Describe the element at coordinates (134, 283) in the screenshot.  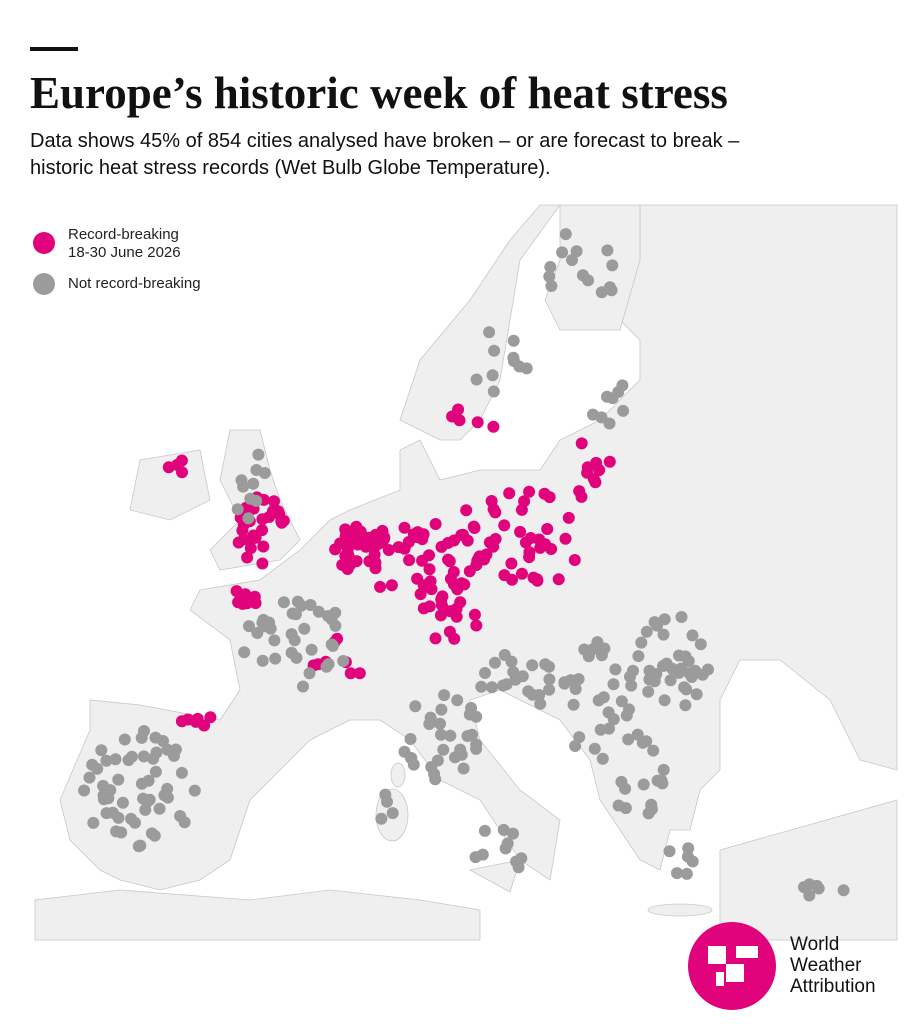
I see `legend-label: Not record-breaking` at that location.